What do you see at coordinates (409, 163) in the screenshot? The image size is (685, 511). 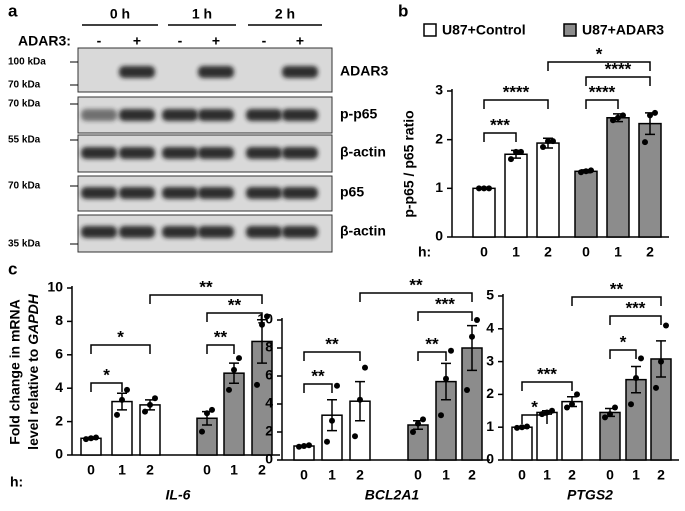 I see `y-axis-label: p-p65 / p65 ratio` at bounding box center [409, 163].